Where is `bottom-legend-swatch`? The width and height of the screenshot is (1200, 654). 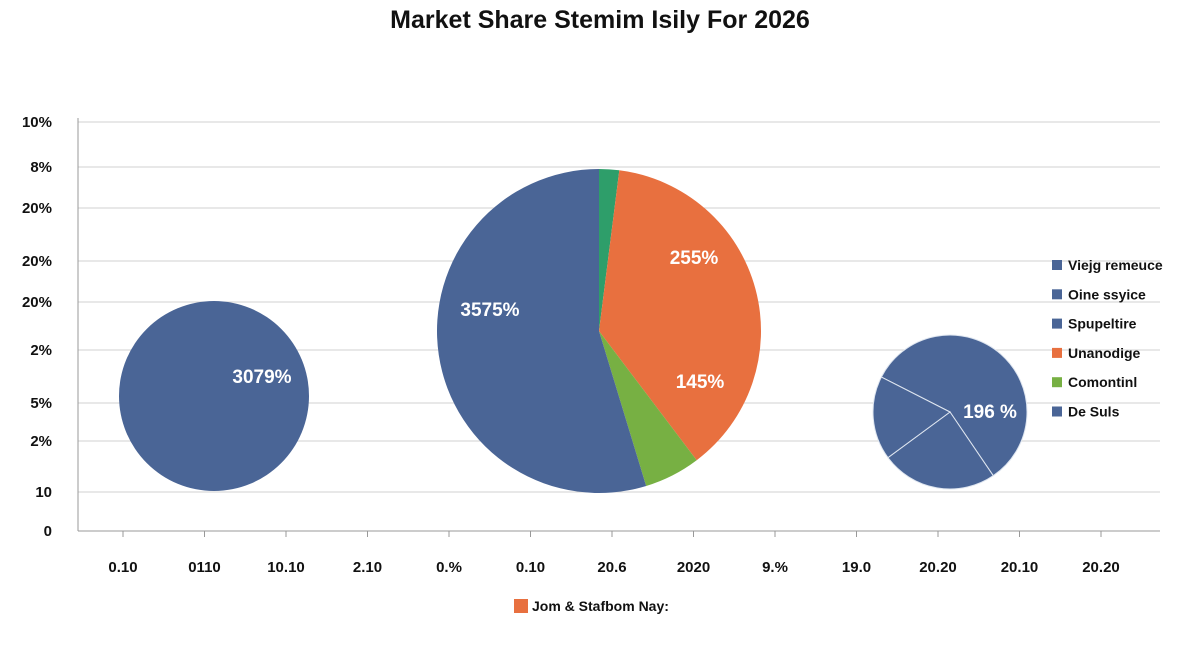 bottom-legend-swatch is located at coordinates (521, 606).